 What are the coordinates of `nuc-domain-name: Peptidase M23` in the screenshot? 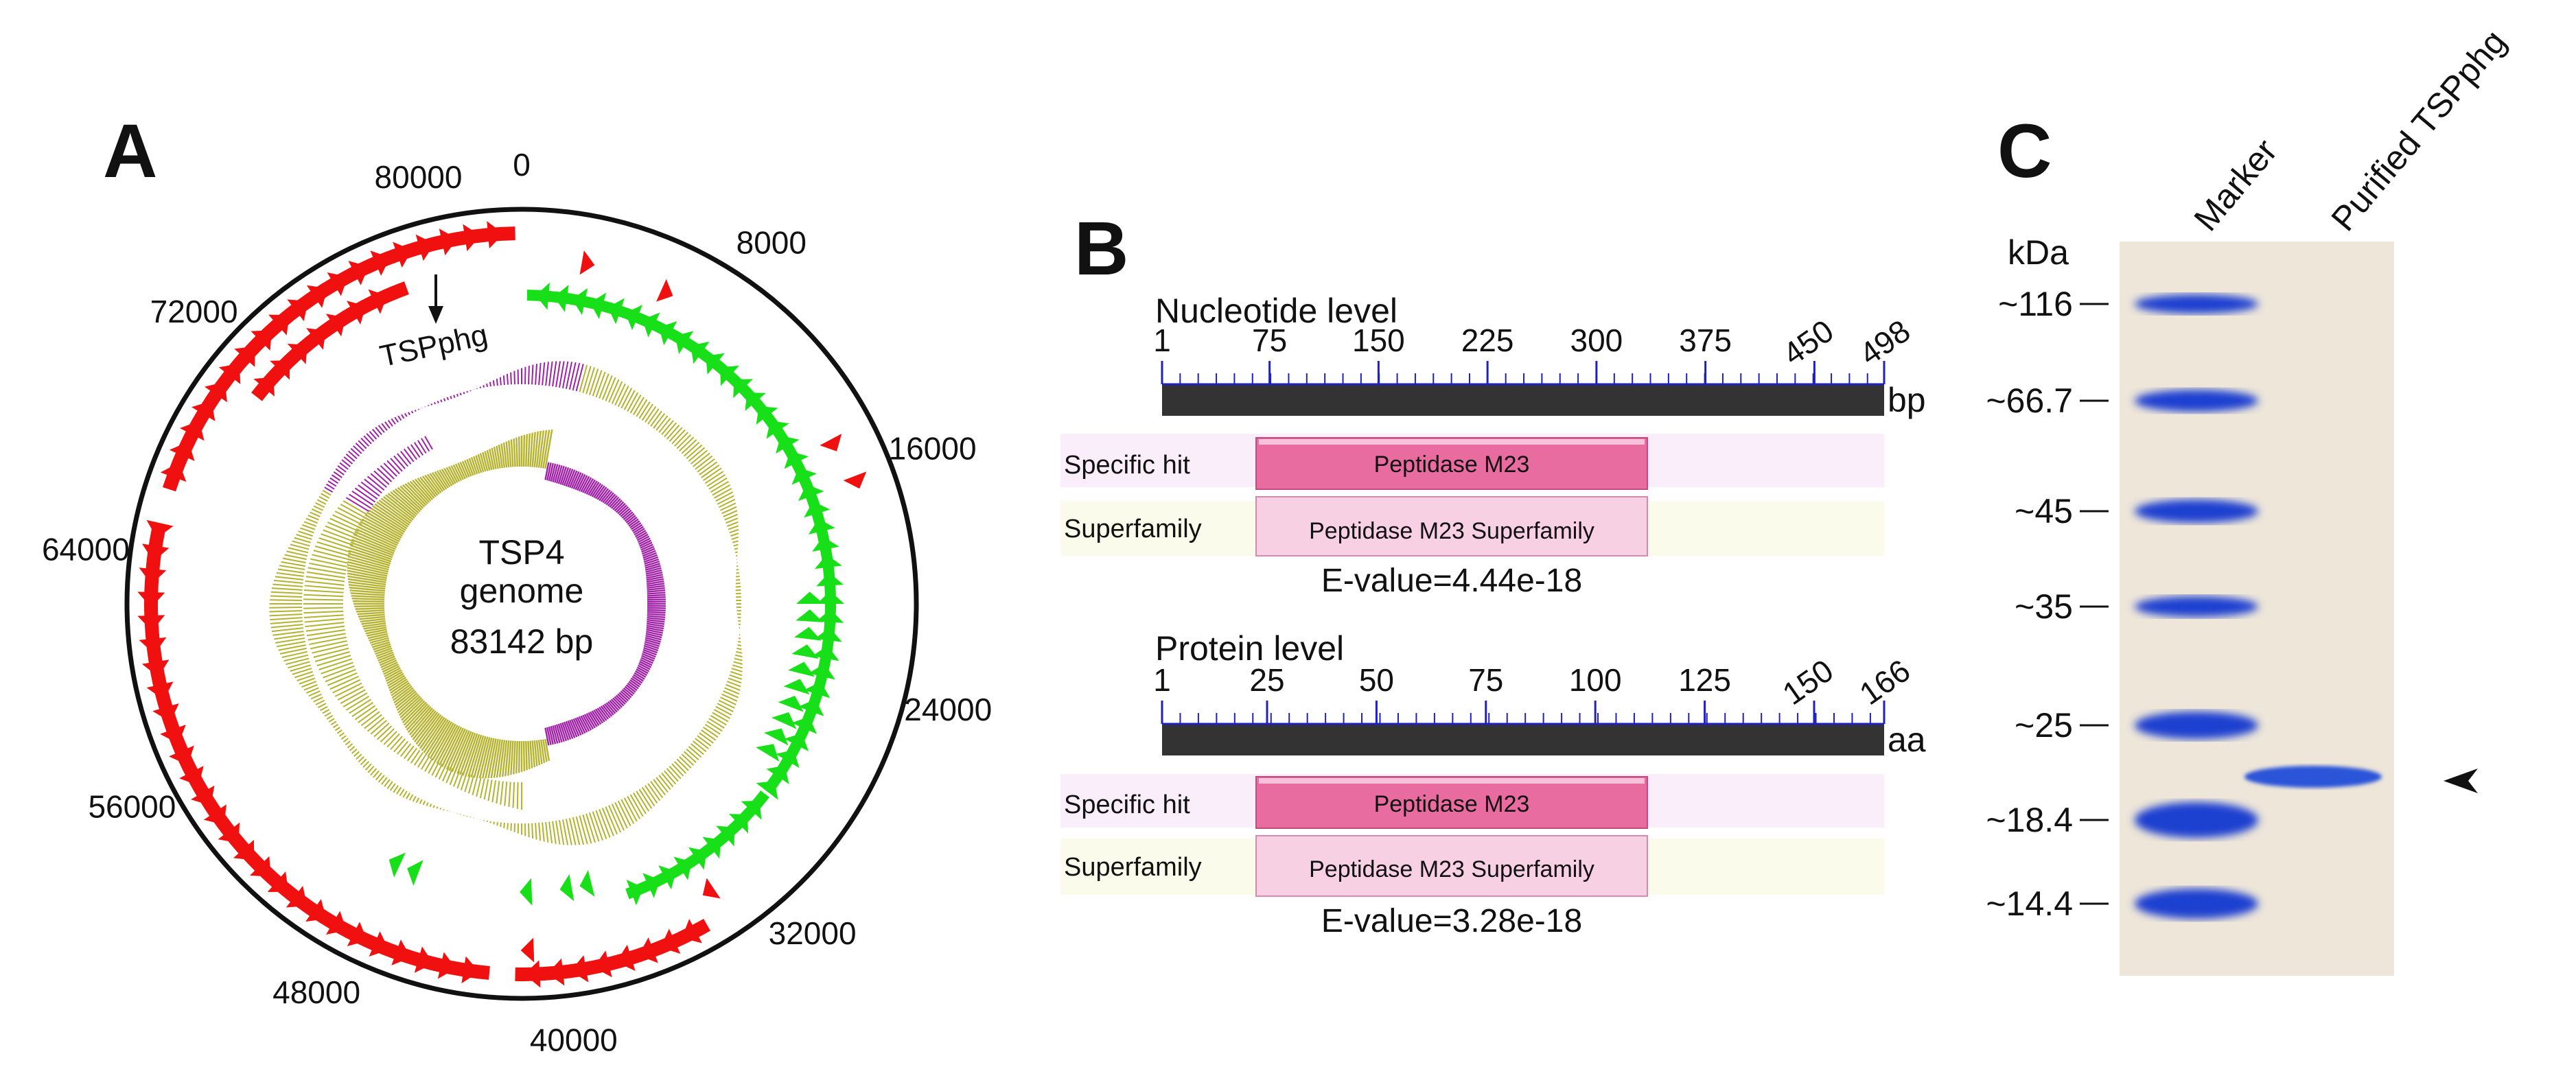 It's located at (1452, 465).